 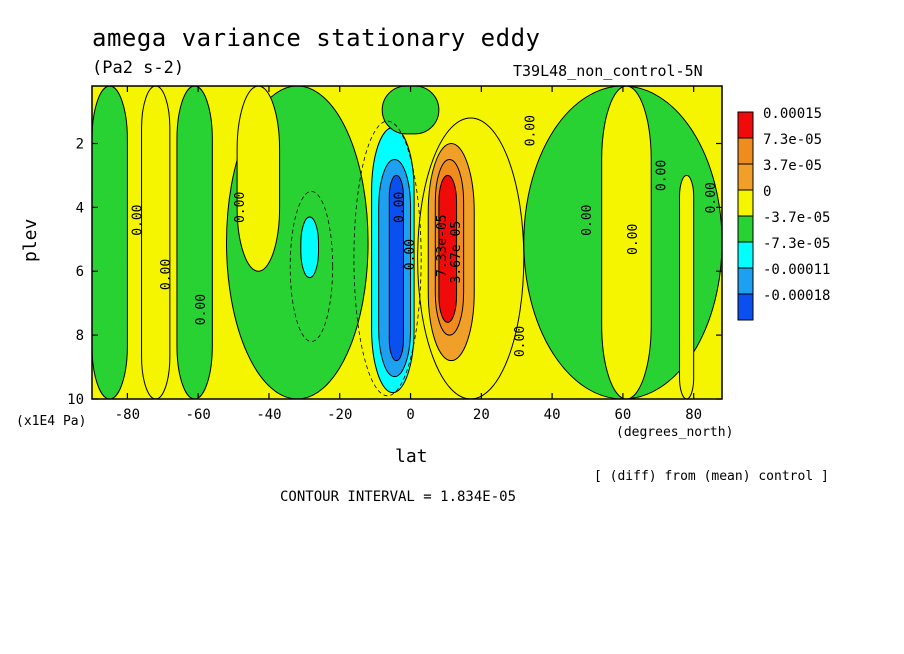 I want to click on y-tick-label-4: 10, so click(x=75, y=400).